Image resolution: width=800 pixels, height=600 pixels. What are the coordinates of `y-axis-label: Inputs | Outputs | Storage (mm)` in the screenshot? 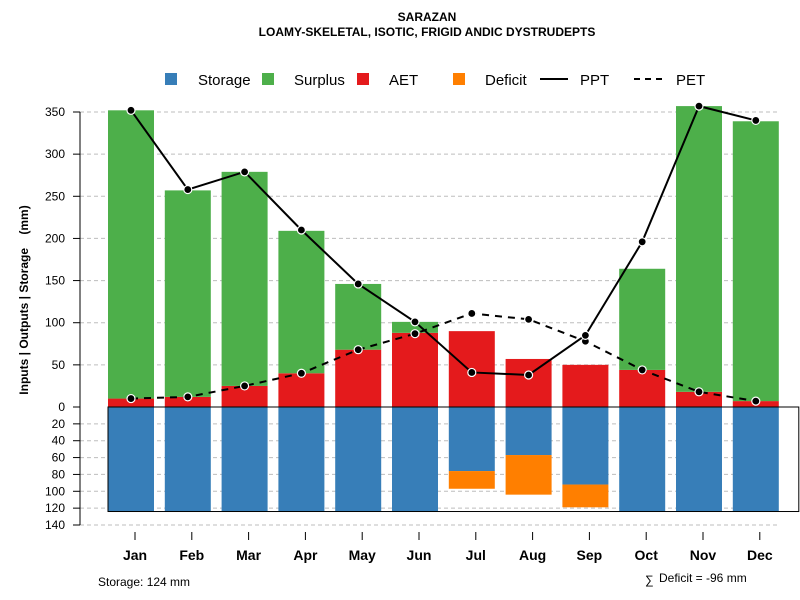 It's located at (24, 299).